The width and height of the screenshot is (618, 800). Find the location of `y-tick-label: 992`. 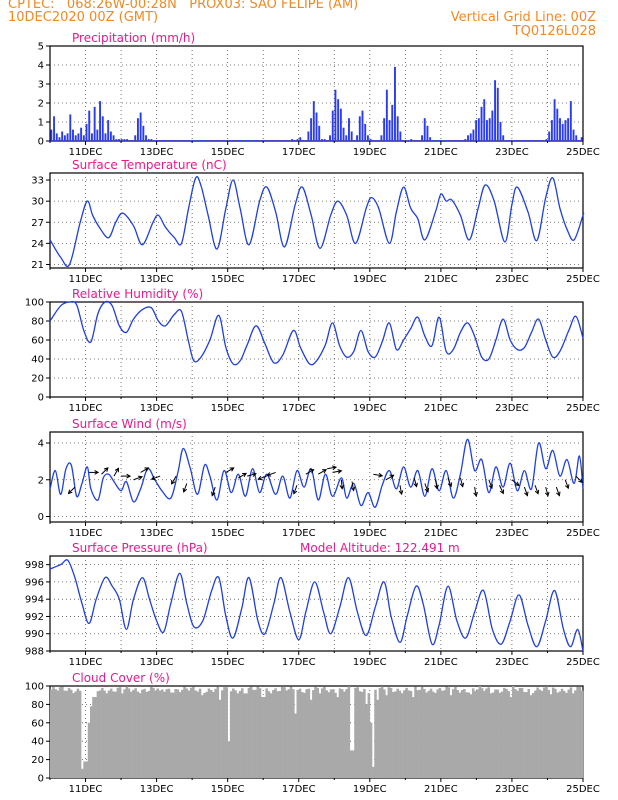

y-tick-label: 992 is located at coordinates (34, 617).